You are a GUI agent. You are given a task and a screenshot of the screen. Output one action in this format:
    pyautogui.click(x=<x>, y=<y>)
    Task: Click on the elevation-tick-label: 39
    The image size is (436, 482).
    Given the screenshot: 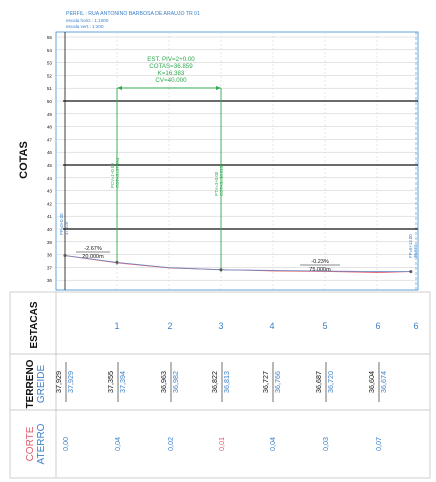 What is the action you would take?
    pyautogui.click(x=50, y=242)
    